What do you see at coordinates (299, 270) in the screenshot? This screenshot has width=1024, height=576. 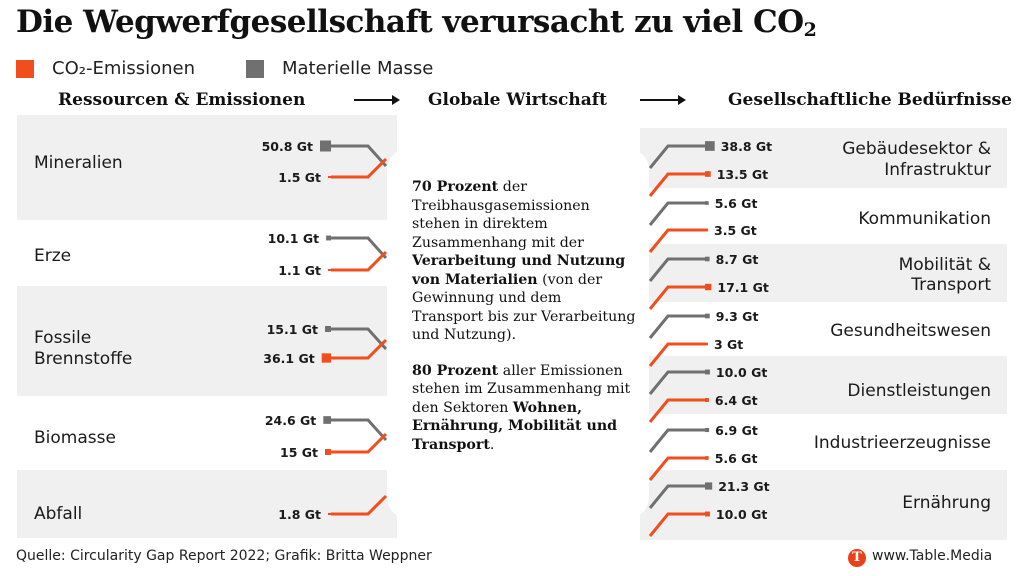 I see `emission-value-label: 1.1 Gt` at bounding box center [299, 270].